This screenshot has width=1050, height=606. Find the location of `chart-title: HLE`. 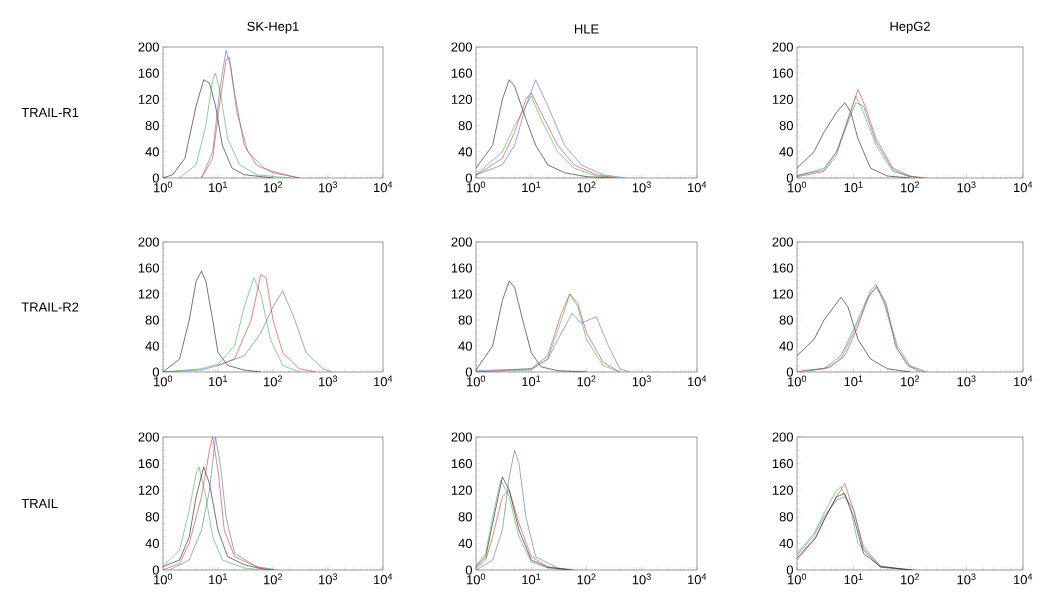

chart-title: HLE is located at coordinates (586, 29).